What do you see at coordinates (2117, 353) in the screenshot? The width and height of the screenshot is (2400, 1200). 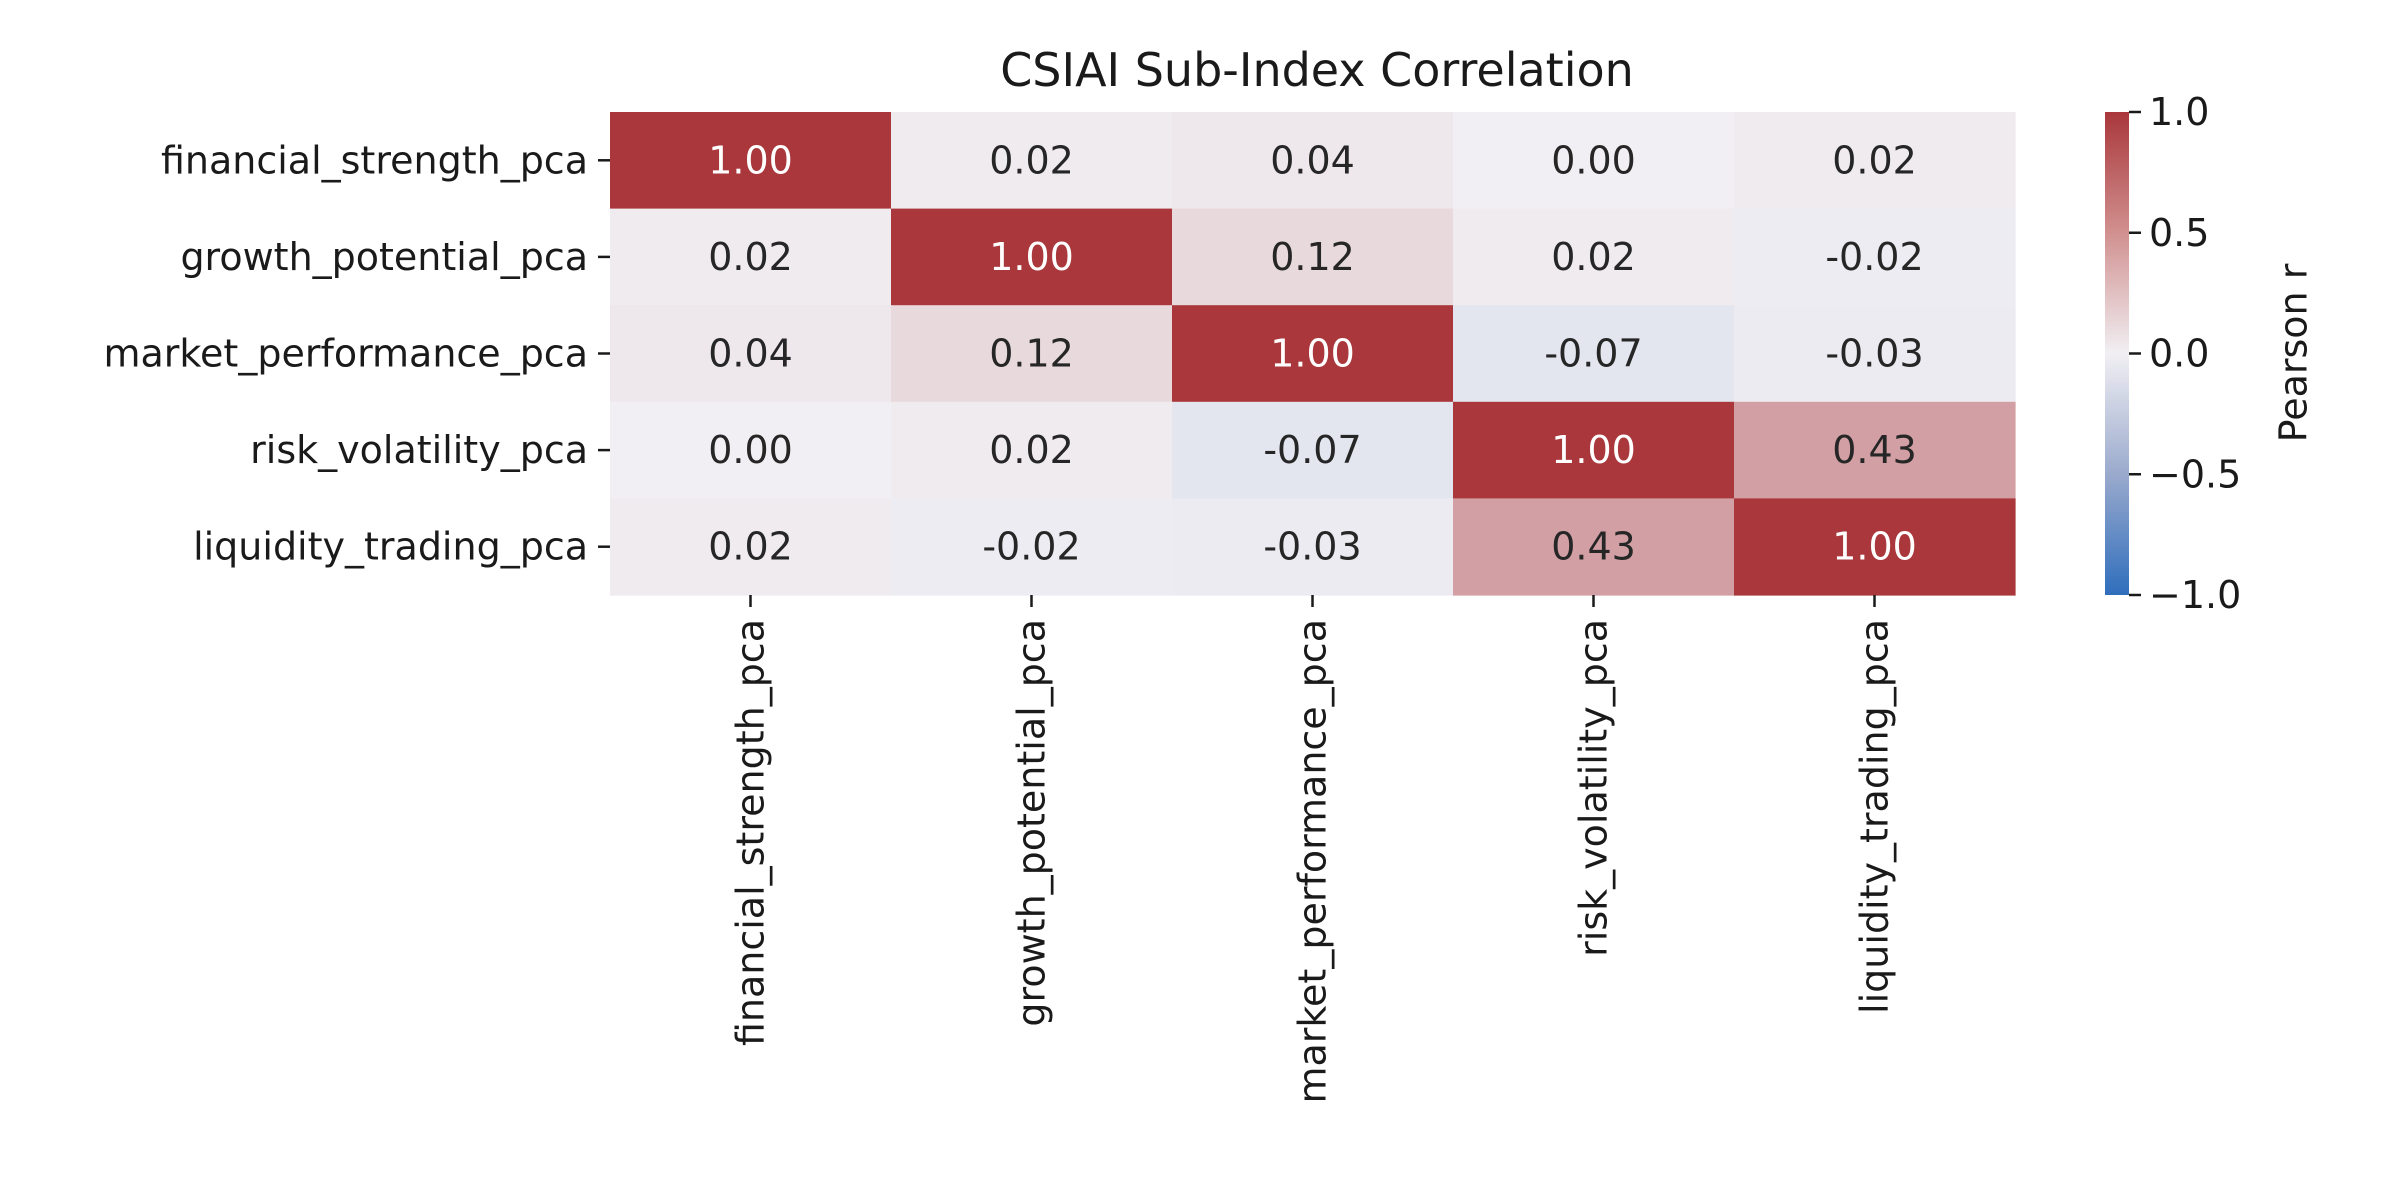 I see `colorbar` at bounding box center [2117, 353].